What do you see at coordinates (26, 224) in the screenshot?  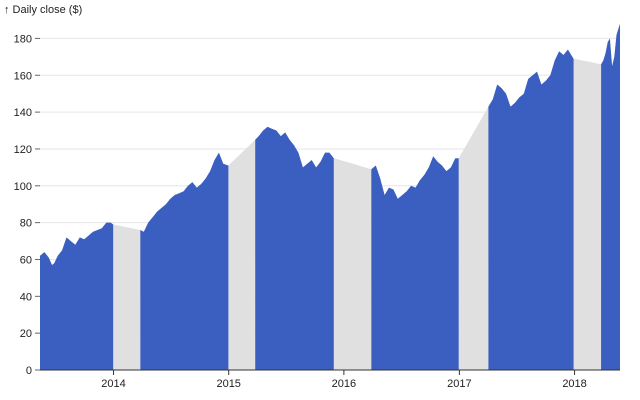 I see `y-tick-label: 80` at bounding box center [26, 224].